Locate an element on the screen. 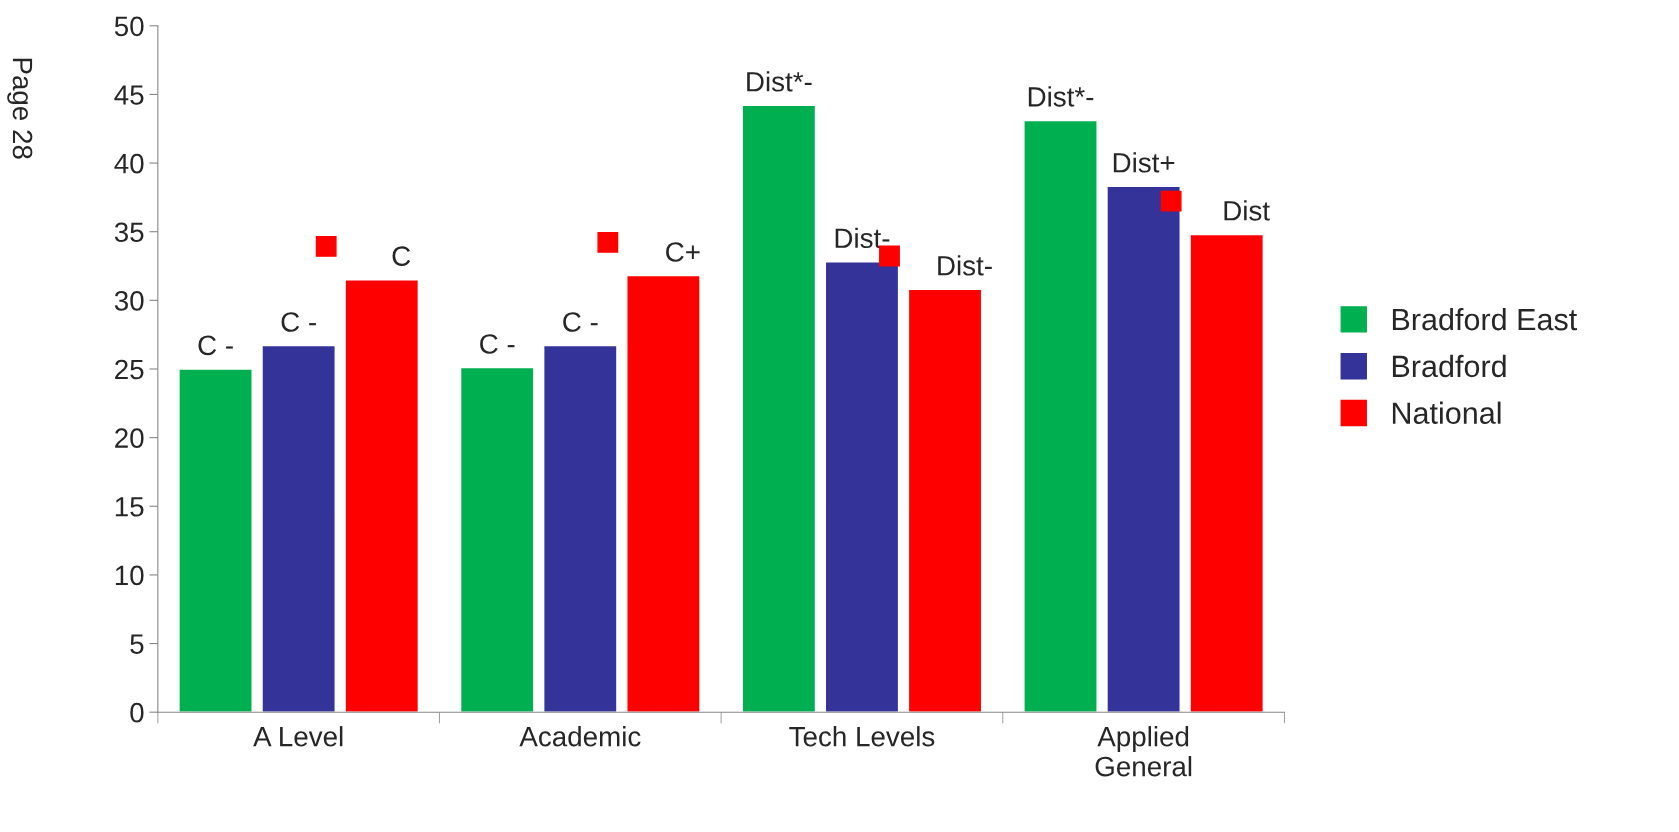 The image size is (1679, 832). x-tick-label: A Level is located at coordinates (298, 736).